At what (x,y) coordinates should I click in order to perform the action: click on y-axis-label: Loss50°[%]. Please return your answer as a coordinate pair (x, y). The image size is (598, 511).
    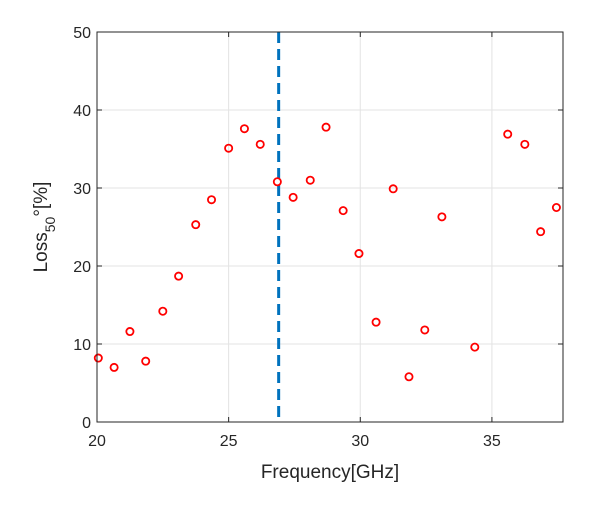
    Looking at the image, I should click on (44, 227).